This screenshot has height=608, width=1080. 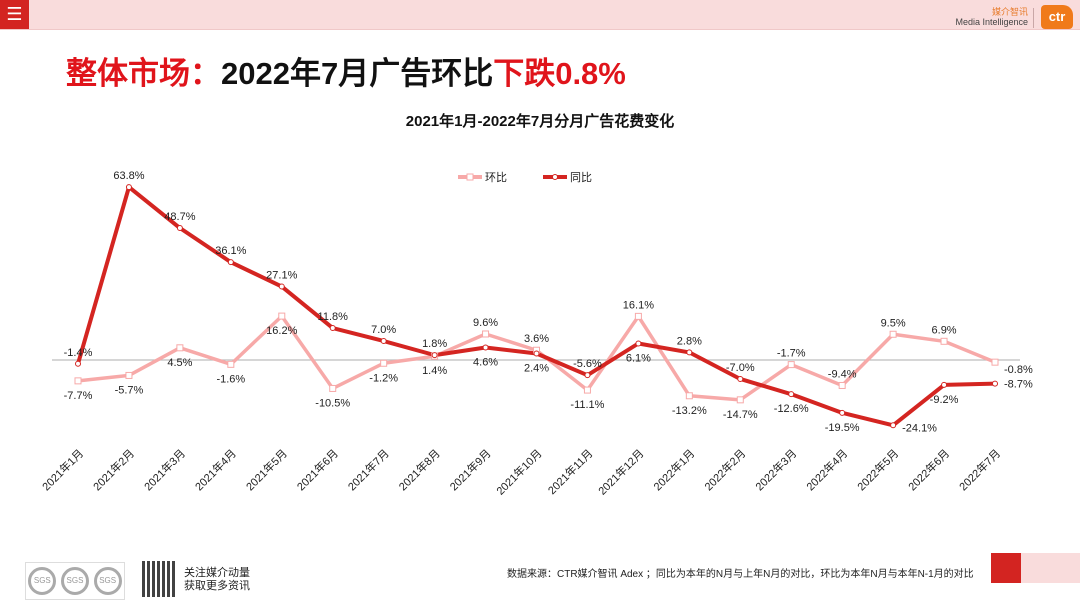 What do you see at coordinates (740, 368) in the screenshot?
I see `data-label: -7.0%` at bounding box center [740, 368].